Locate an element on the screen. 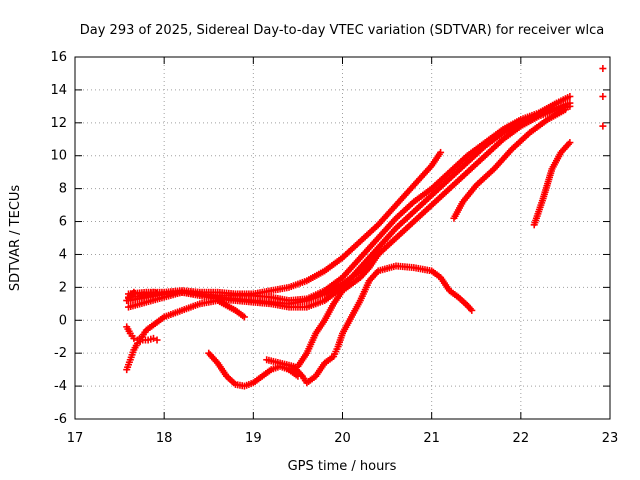 This screenshot has width=640, height=480. y-tick-label: 10 is located at coordinates (58, 156).